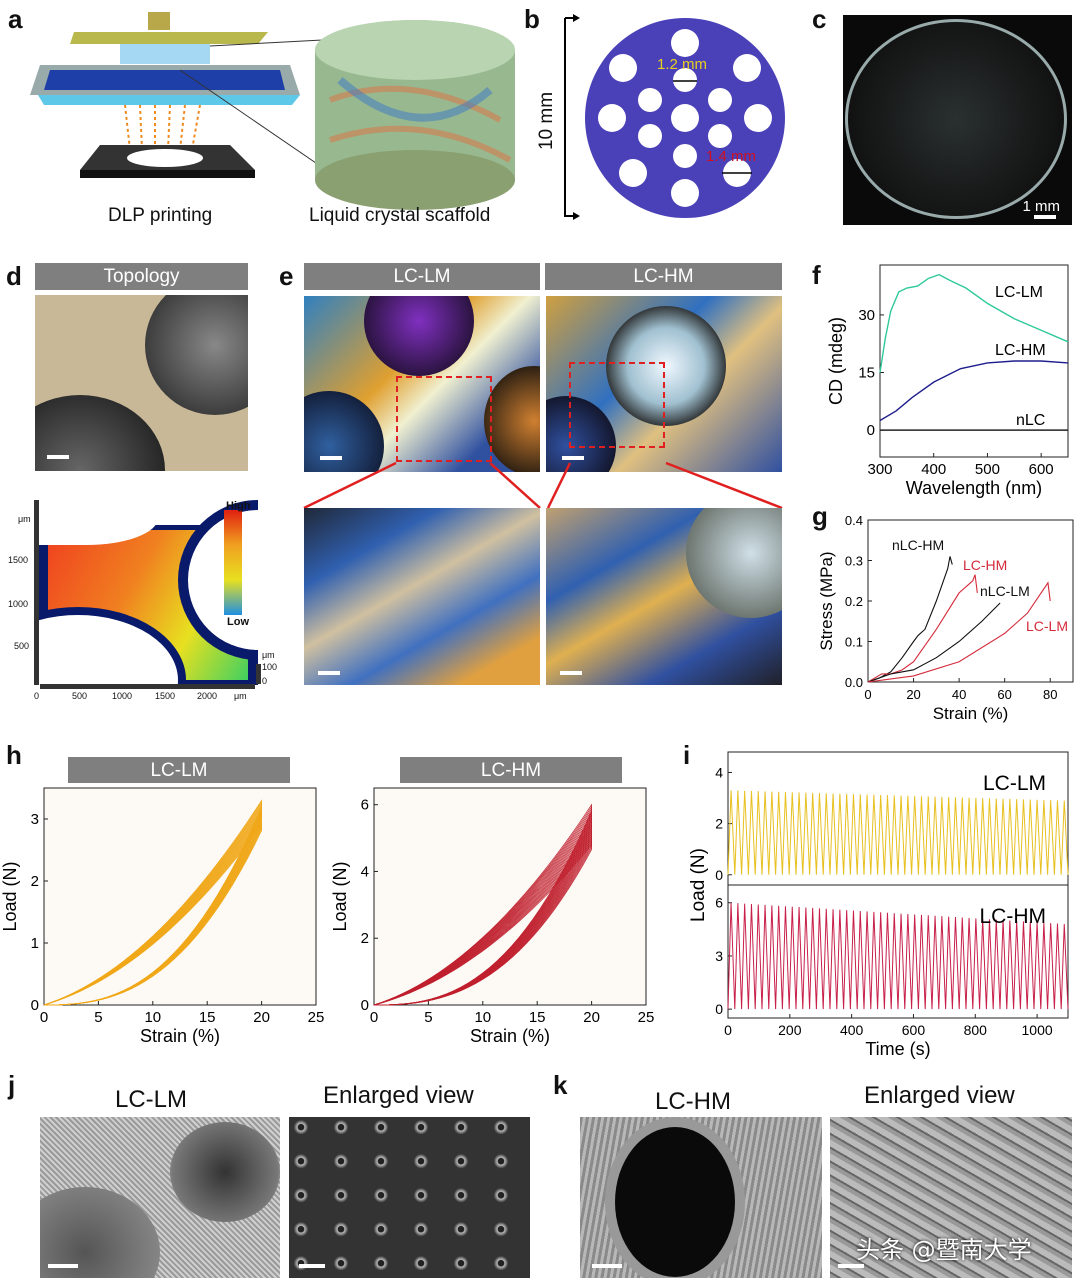  What do you see at coordinates (1030, 420) in the screenshot?
I see `series-label: nLC` at bounding box center [1030, 420].